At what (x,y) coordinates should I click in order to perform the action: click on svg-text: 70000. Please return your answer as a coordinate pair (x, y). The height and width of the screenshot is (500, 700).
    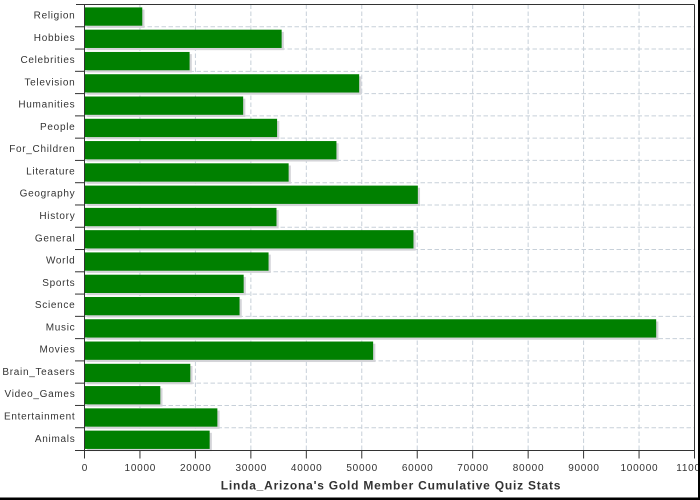
    Looking at the image, I should click on (473, 468).